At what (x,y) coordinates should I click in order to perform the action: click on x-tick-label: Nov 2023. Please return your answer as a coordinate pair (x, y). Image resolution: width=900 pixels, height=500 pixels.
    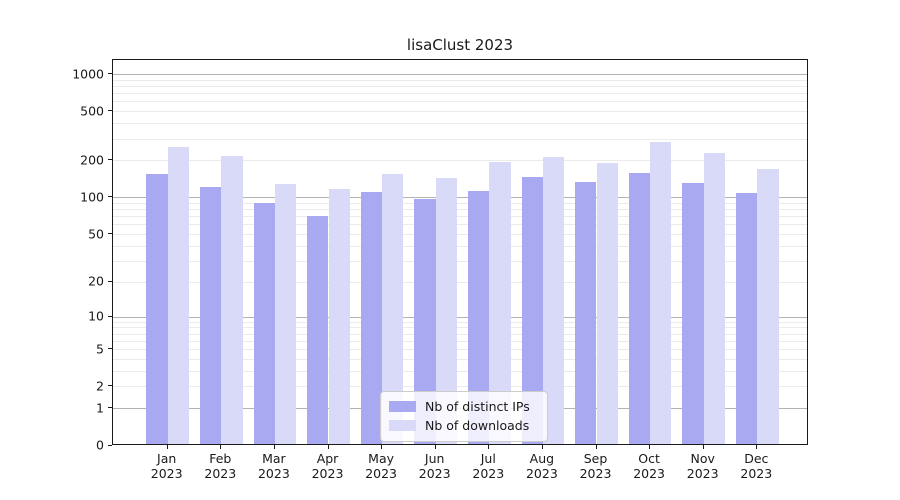
    Looking at the image, I should click on (702, 465).